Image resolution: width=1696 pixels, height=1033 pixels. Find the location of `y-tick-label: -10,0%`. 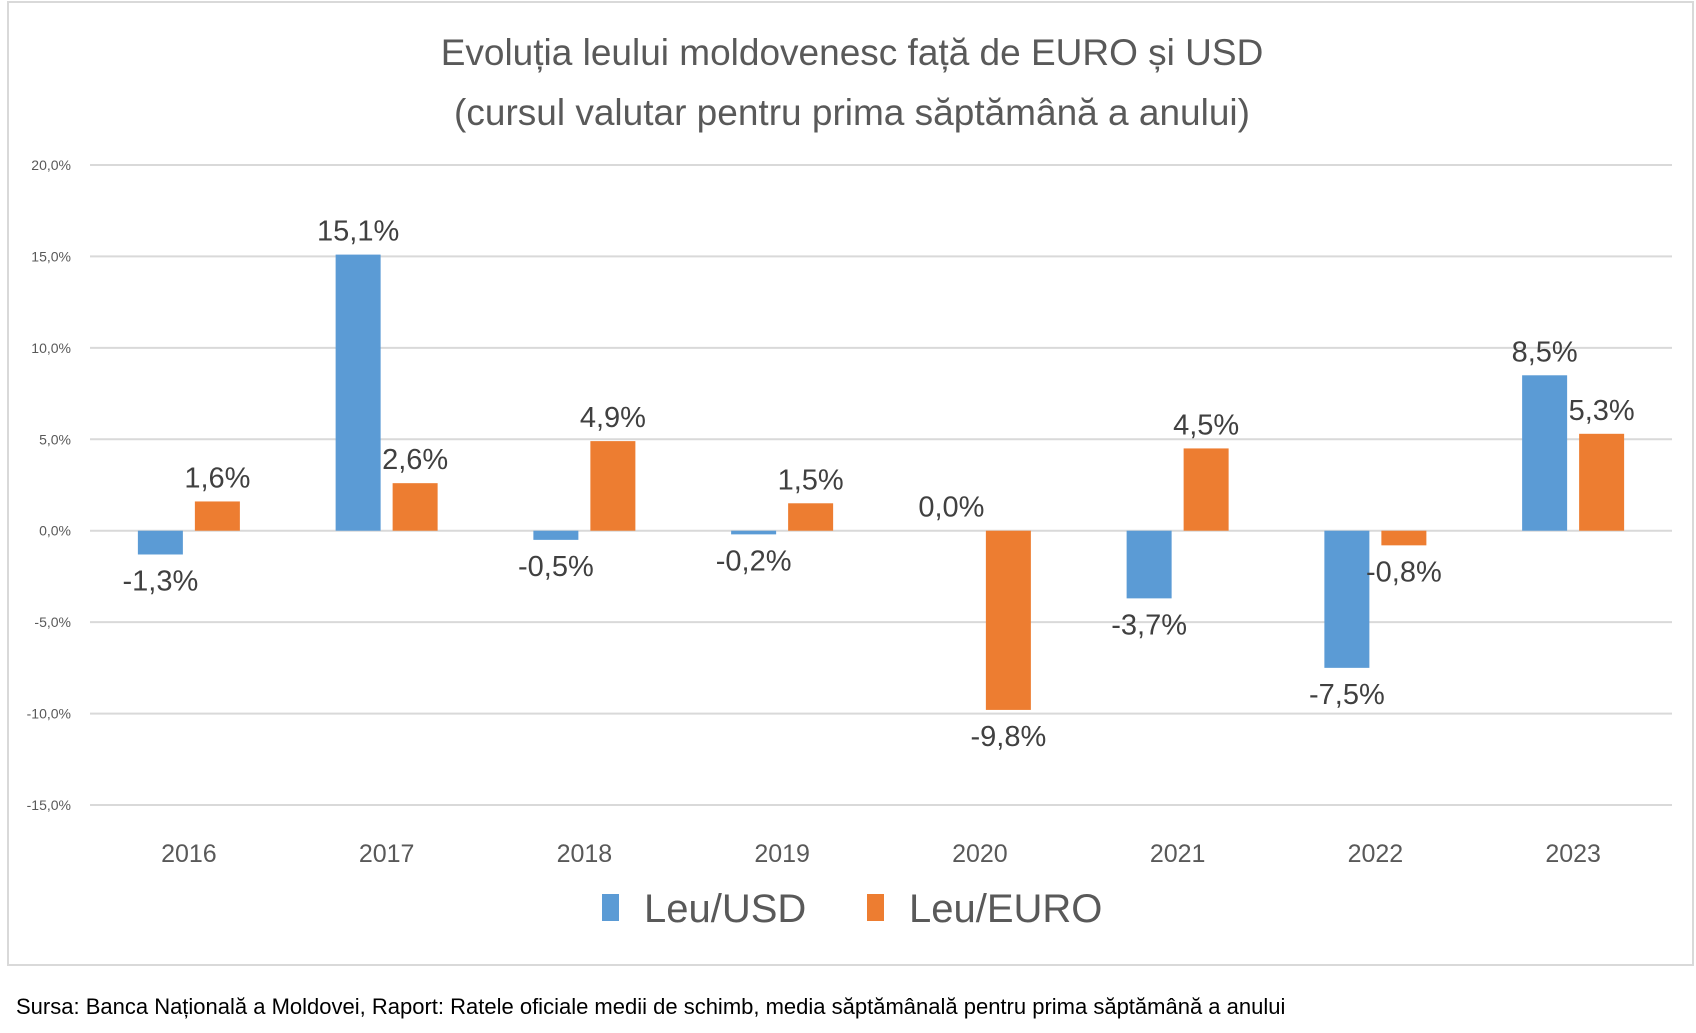

y-tick-label: -10,0% is located at coordinates (49, 714).